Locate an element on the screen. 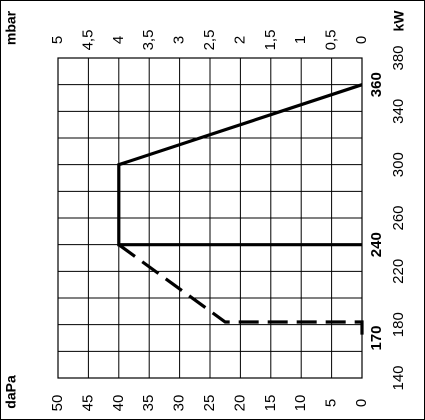  dapa-tick-label: 50 is located at coordinates (57, 403).